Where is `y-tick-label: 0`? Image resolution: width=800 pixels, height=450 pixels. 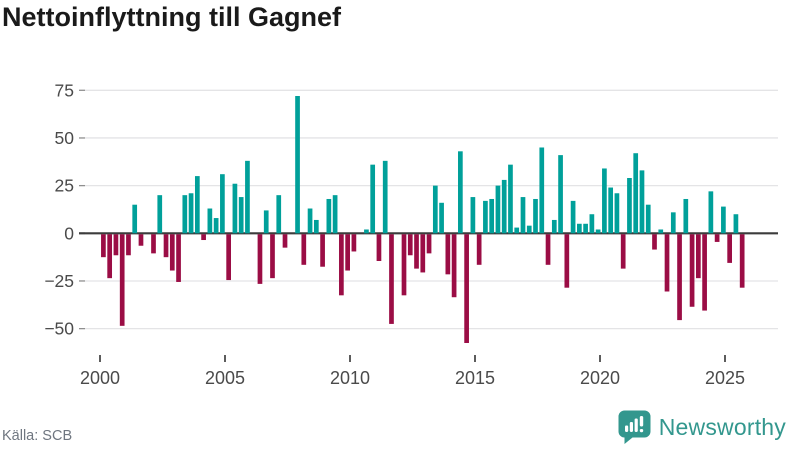 y-tick-label: 0 is located at coordinates (69, 233).